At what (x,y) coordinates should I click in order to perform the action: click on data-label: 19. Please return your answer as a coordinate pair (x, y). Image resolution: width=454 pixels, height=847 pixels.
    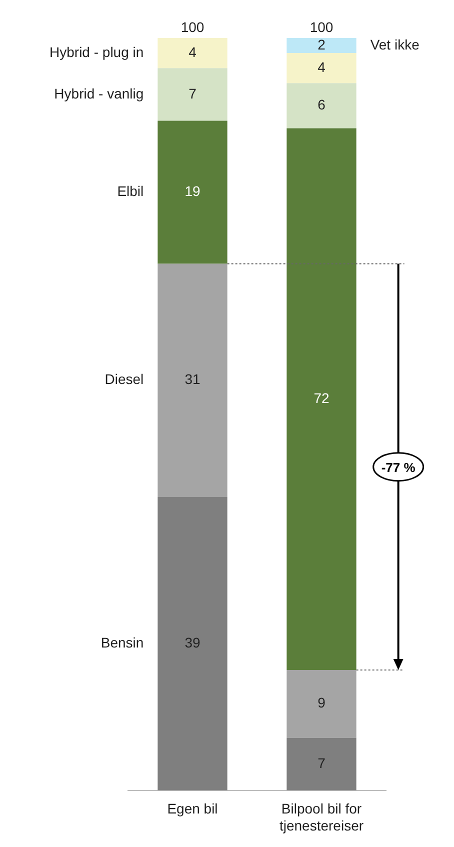
    Looking at the image, I should click on (192, 191).